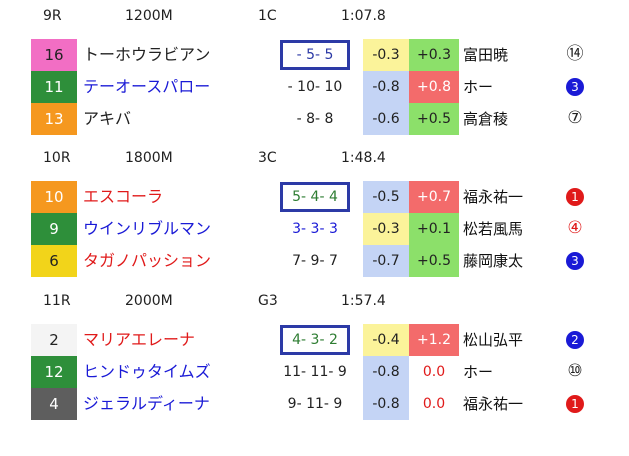  I want to click on table-row: 12 ヒンドゥタイムズ 11- 11- 9 -0.8 0.0 ホー ⑩, so click(314, 372).